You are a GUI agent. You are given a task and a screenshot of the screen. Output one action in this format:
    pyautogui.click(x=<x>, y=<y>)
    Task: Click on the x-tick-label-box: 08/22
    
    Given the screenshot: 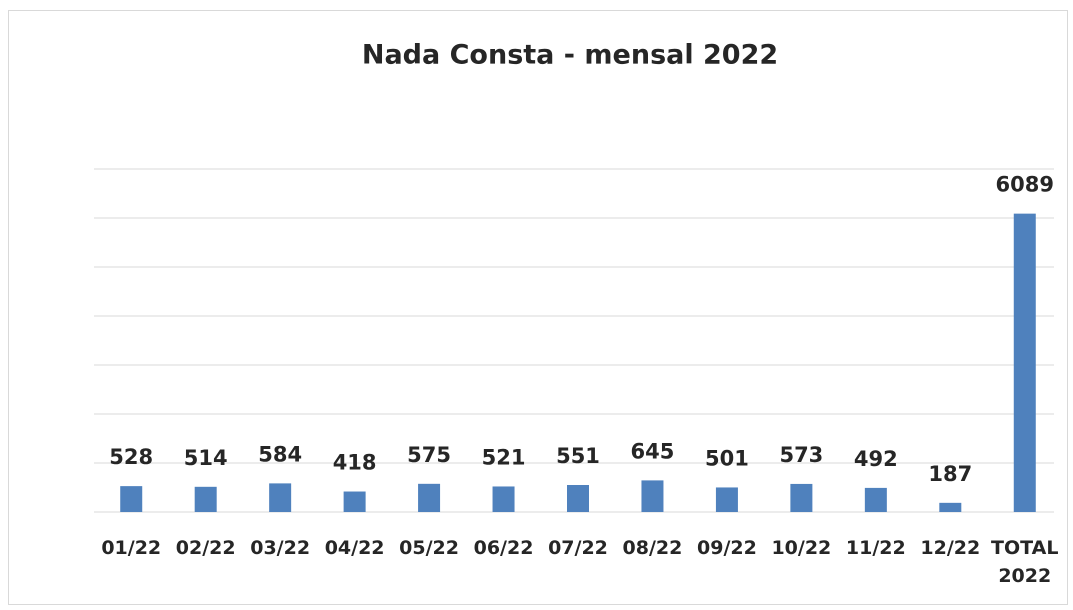 What is the action you would take?
    pyautogui.click(x=652, y=548)
    